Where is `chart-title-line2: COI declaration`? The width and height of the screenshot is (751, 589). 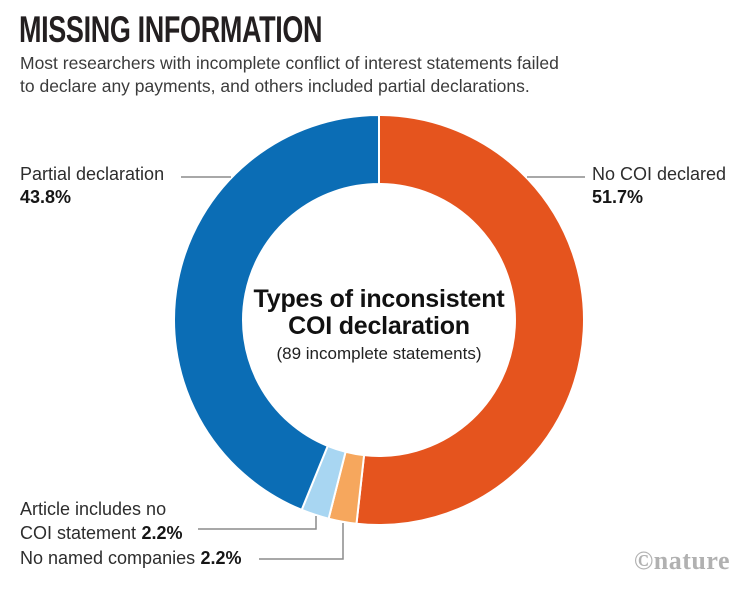 chart-title-line2: COI declaration is located at coordinates (379, 326).